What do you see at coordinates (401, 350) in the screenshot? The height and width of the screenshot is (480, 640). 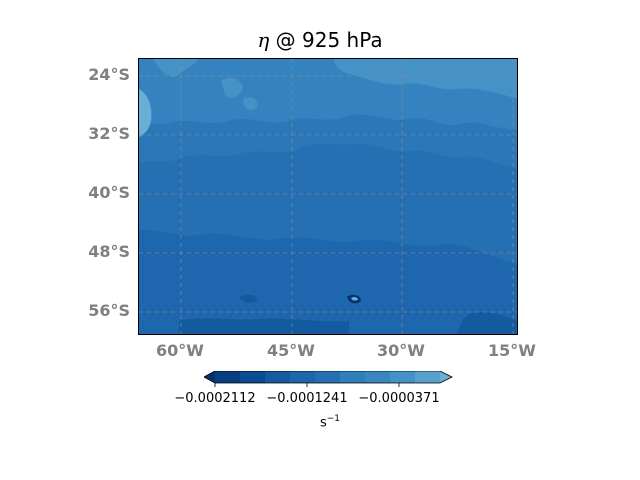 I see `lon-label-30w: 30°W` at bounding box center [401, 350].